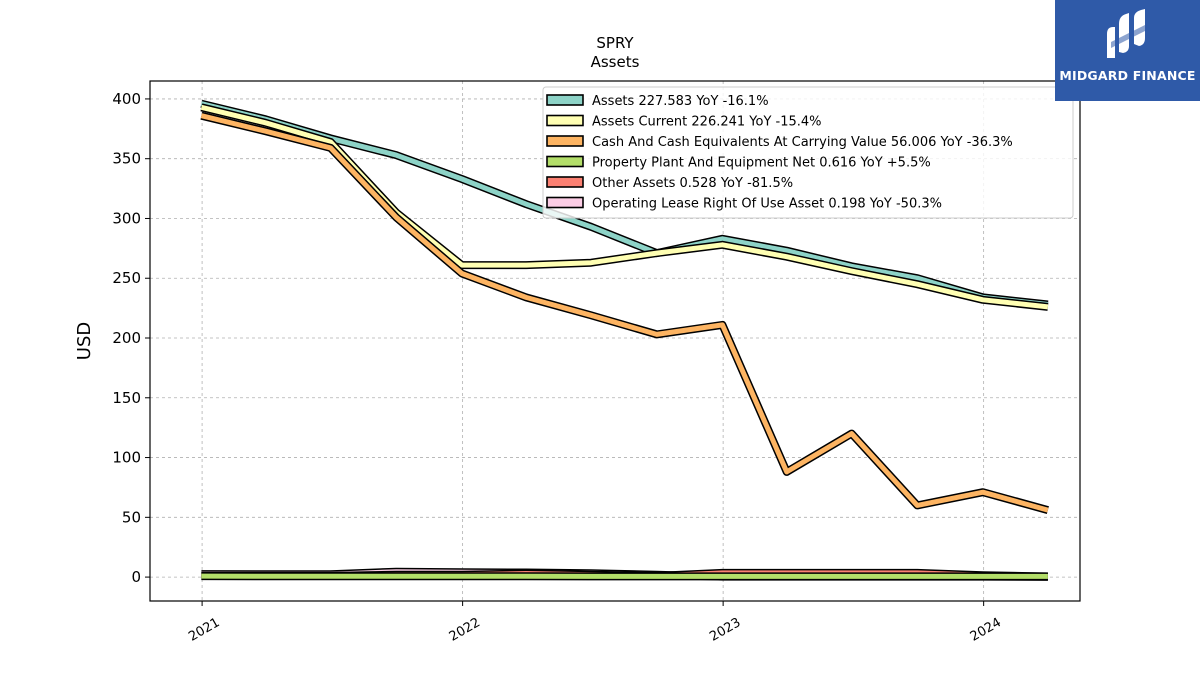 Image resolution: width=1200 pixels, height=675 pixels. I want to click on legend-entry: Assets Current 226.241 YoY -15.4%, so click(707, 122).